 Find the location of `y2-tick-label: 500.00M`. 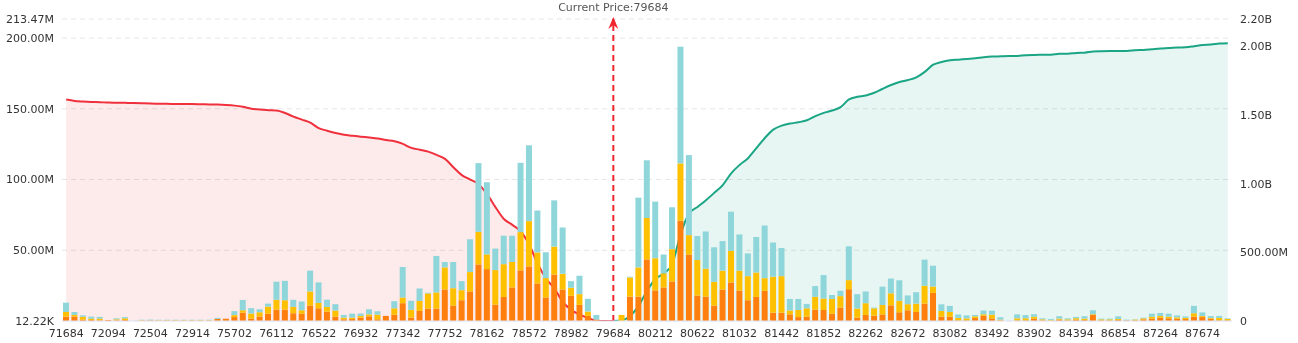

y2-tick-label: 500.00M is located at coordinates (1264, 253).